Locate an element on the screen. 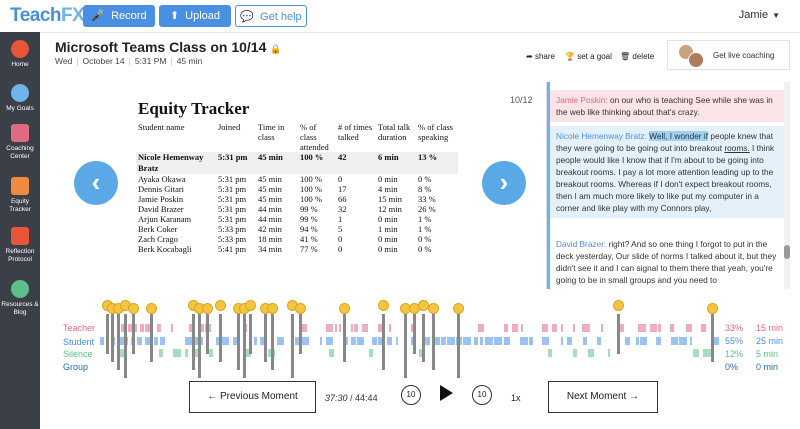 The width and height of the screenshot is (800, 429). skip-forward-button: 10 is located at coordinates (482, 395).